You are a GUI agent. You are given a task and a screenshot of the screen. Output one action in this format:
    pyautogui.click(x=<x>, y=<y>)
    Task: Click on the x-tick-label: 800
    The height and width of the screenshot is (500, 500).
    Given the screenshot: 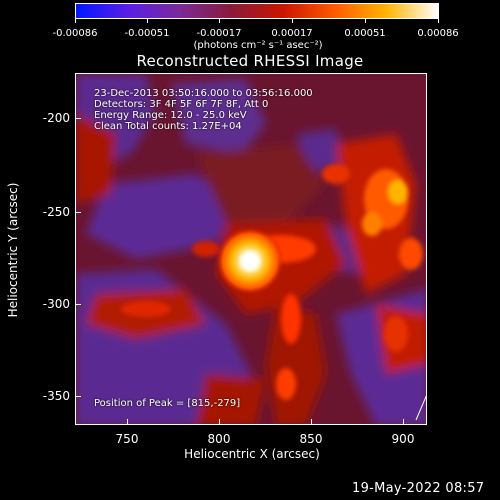 What is the action you would take?
    pyautogui.click(x=219, y=439)
    